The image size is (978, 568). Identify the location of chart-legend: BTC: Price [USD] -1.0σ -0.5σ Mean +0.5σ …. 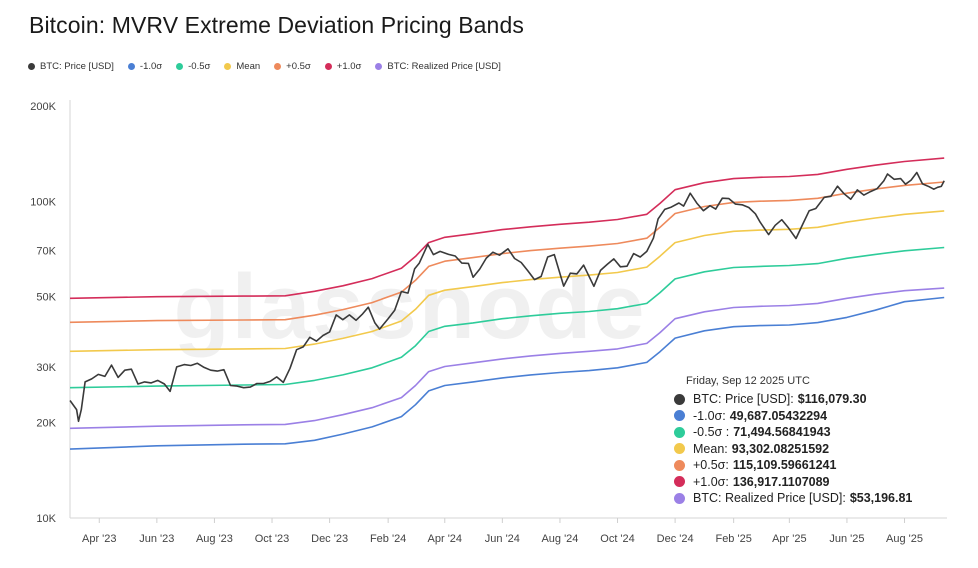
(271, 66).